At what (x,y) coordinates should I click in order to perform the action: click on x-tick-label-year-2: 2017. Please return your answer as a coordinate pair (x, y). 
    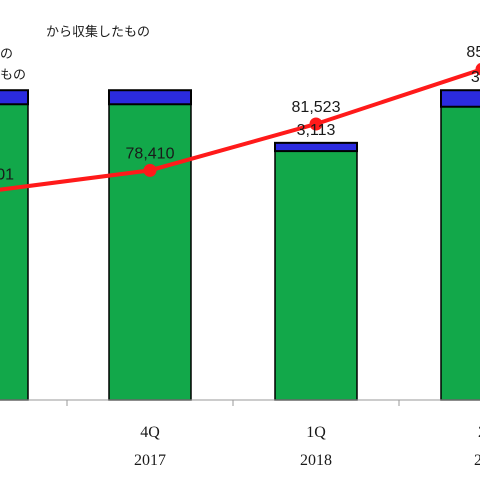
    Looking at the image, I should click on (150, 460).